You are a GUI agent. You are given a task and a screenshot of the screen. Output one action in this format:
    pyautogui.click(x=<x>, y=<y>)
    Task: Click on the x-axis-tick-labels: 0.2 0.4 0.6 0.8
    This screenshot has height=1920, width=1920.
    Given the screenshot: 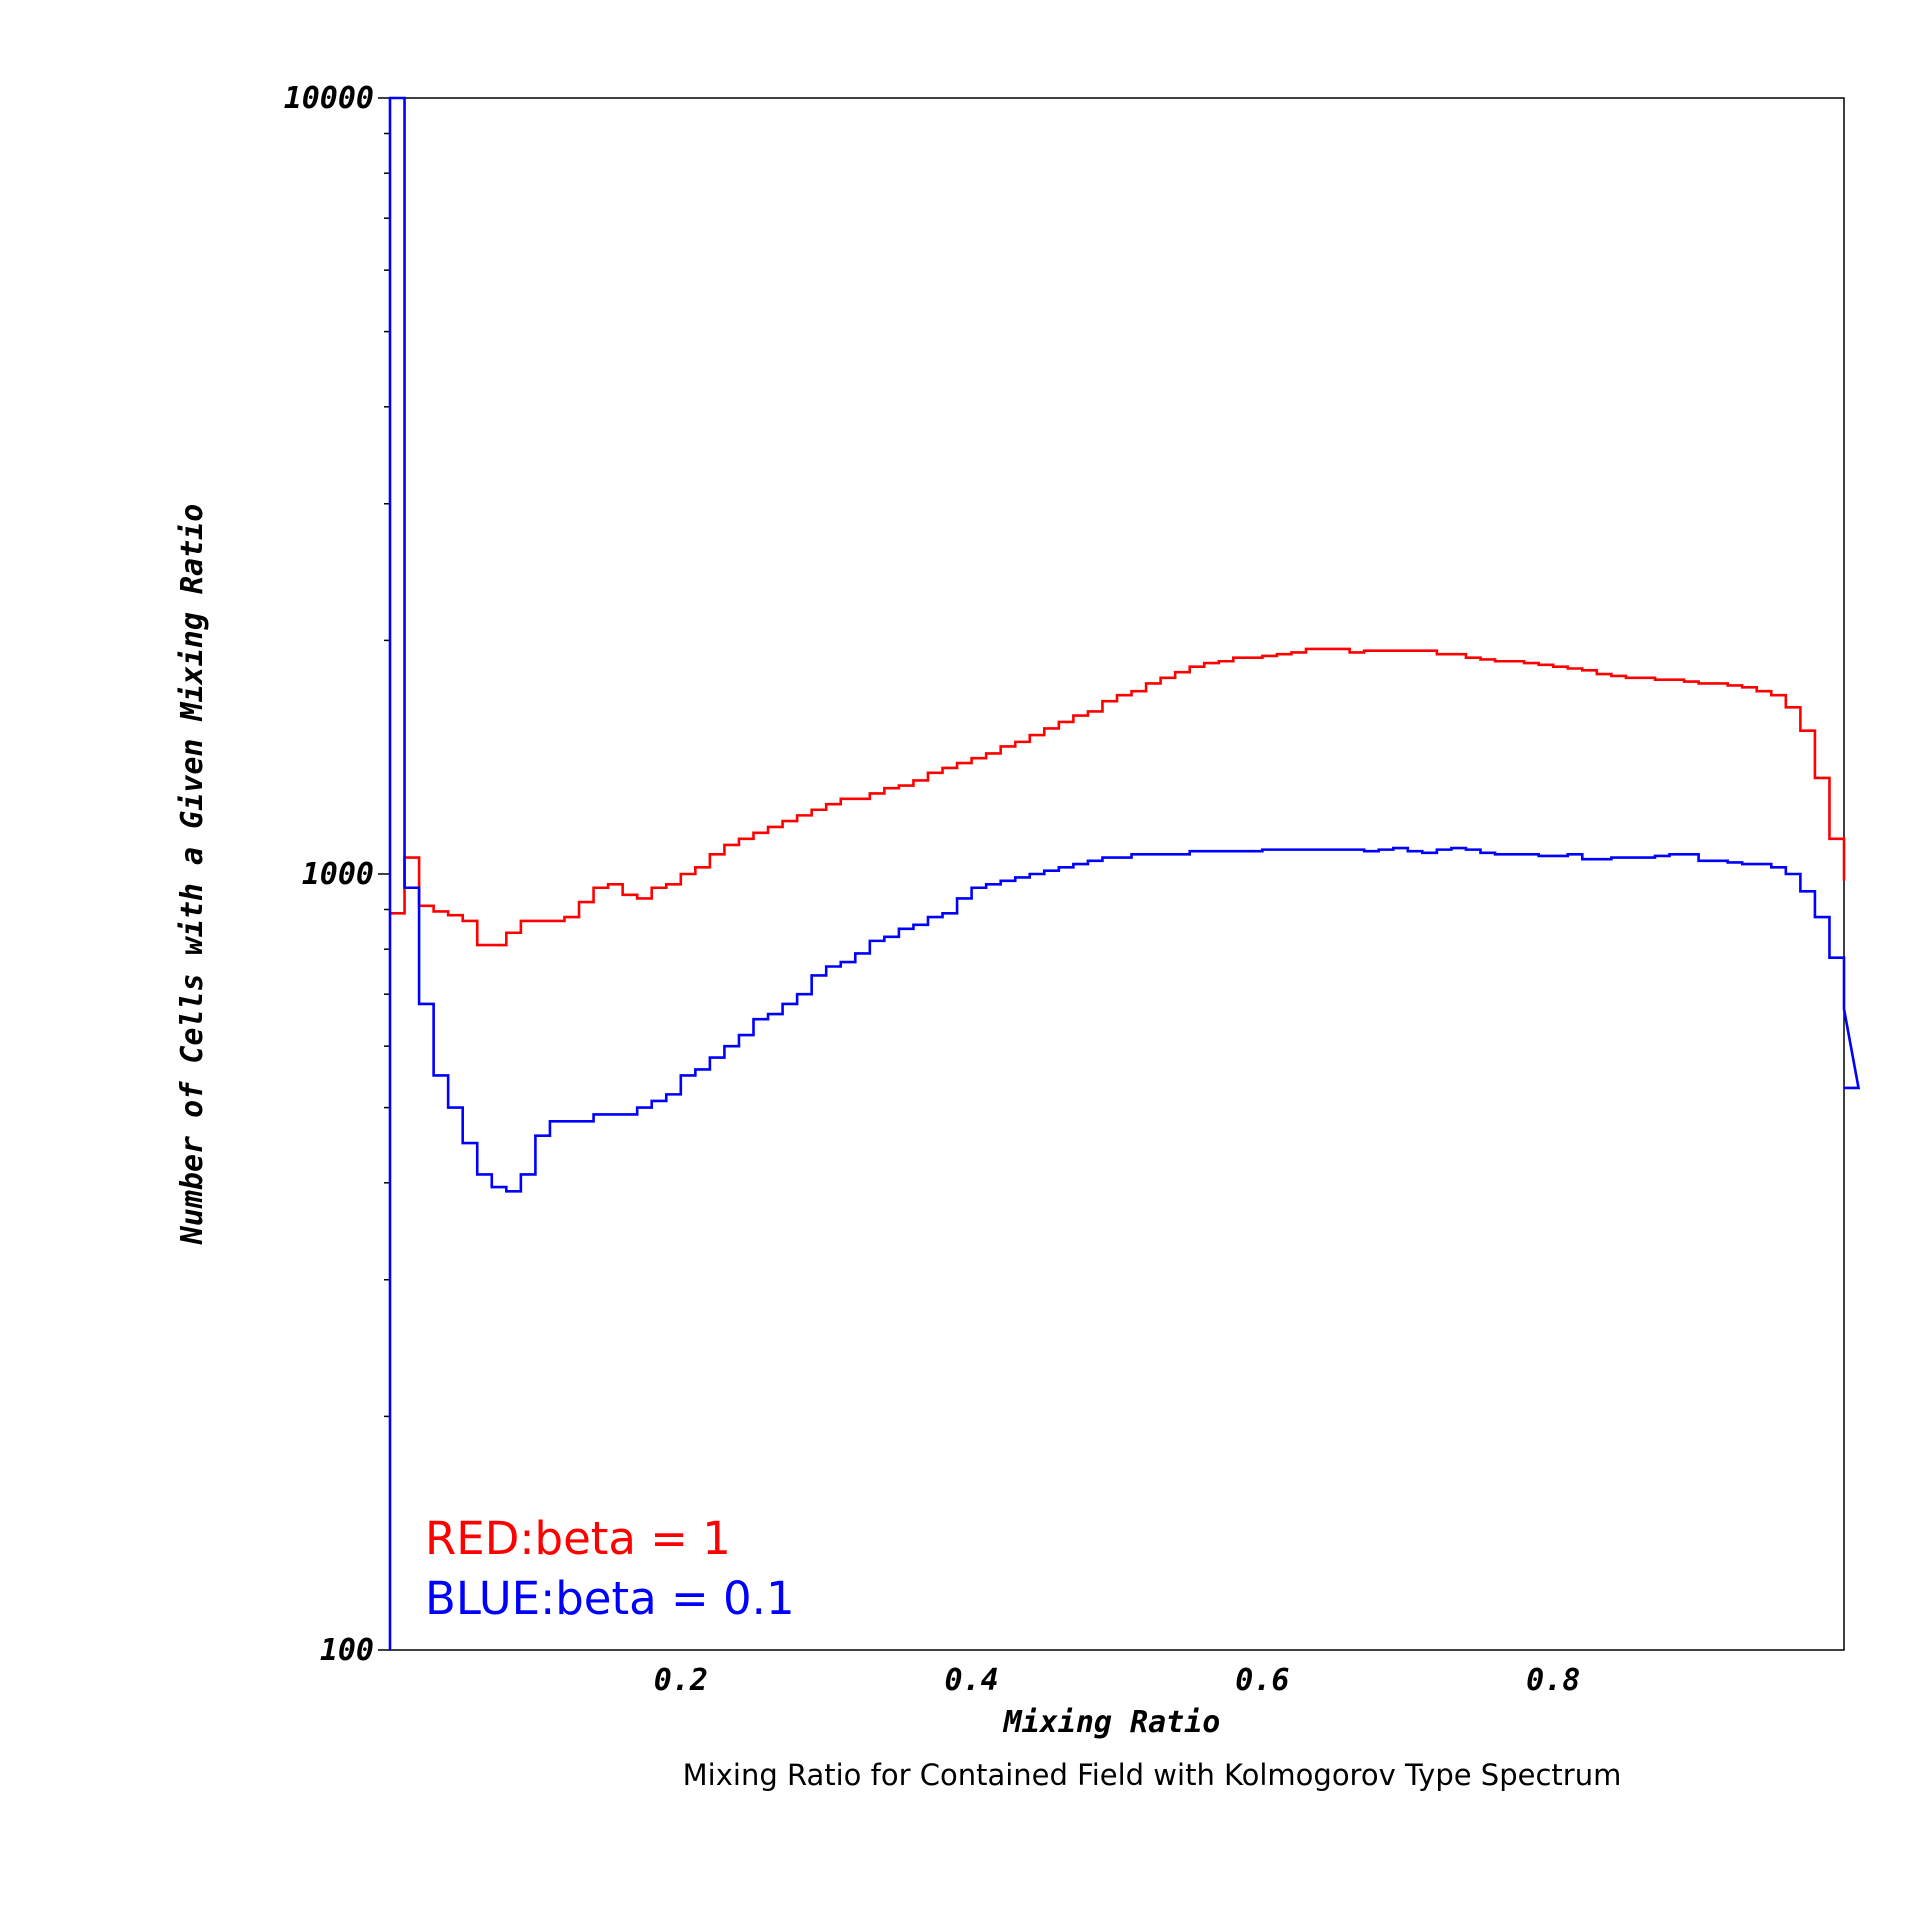 What is the action you would take?
    pyautogui.click(x=1117, y=1680)
    